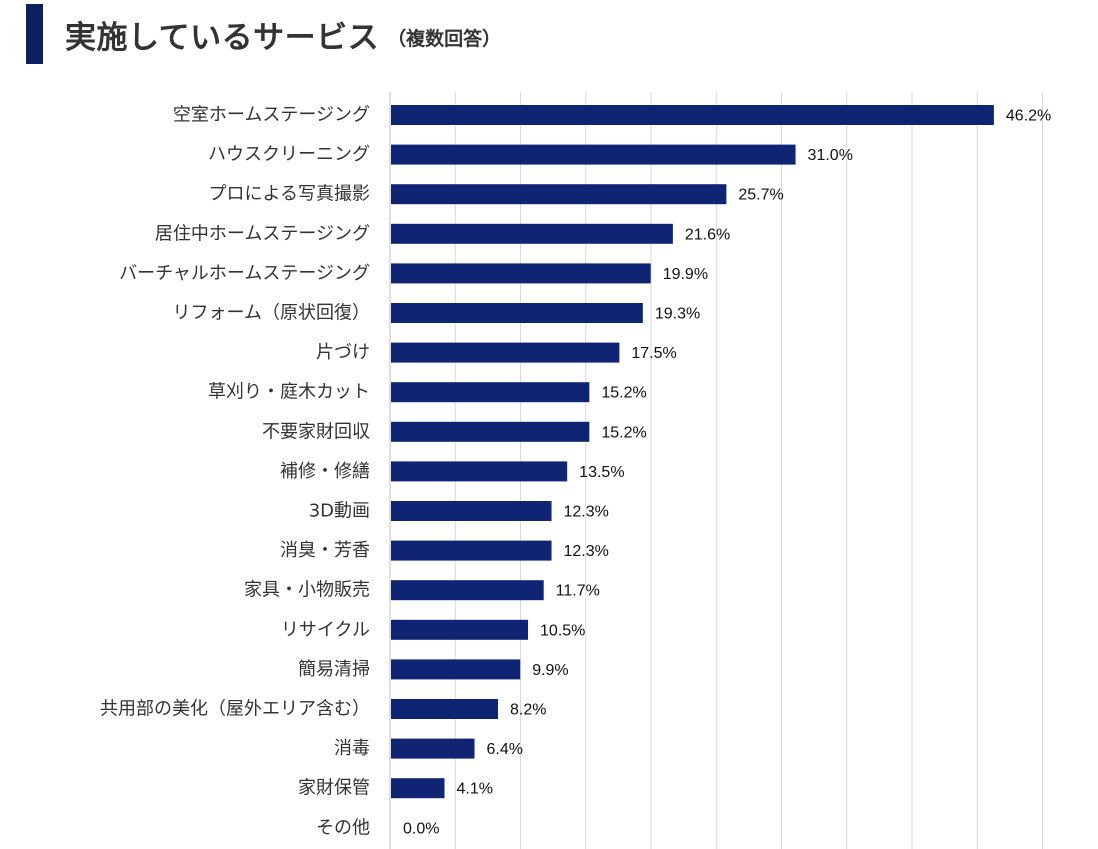 This screenshot has height=849, width=1098. Describe the element at coordinates (685, 274) in the screenshot. I see `data-label: 19.9%` at that location.